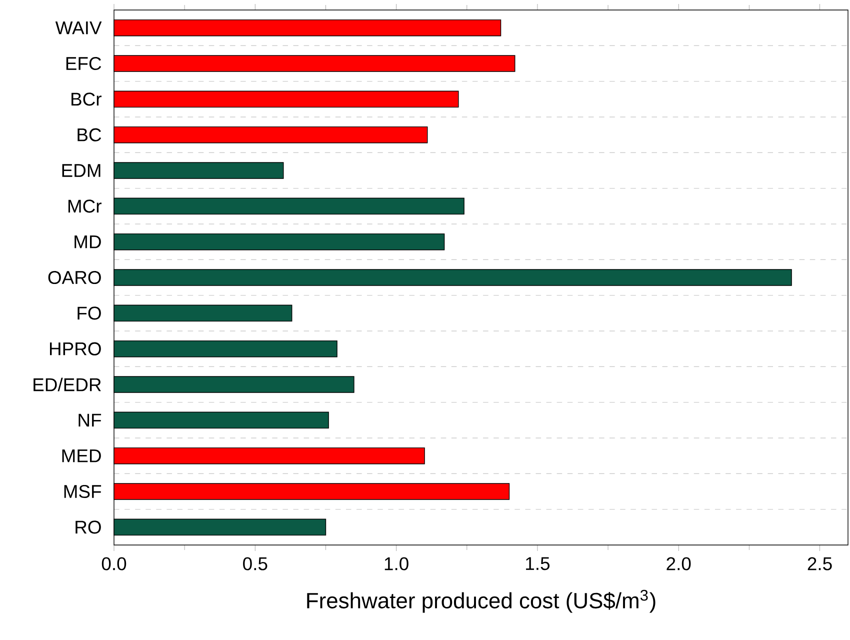  I want to click on y-tick-label: MD, so click(87, 241).